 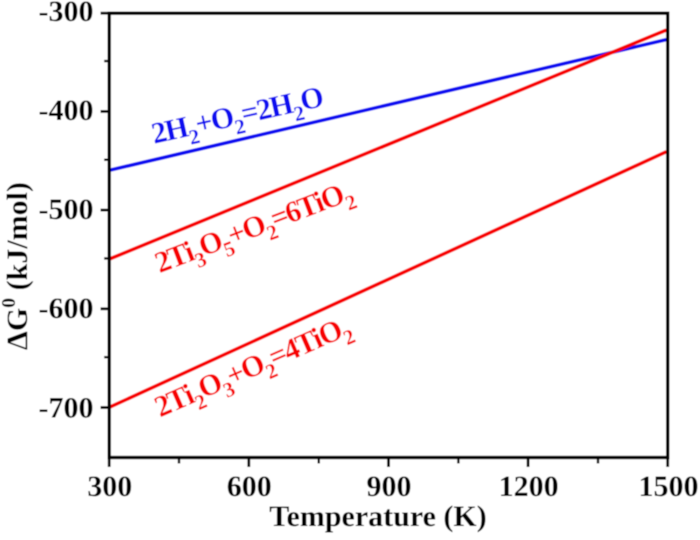 What do you see at coordinates (17, 266) in the screenshot?
I see `svg-text: ΔG0 (kJ/mol)` at bounding box center [17, 266].